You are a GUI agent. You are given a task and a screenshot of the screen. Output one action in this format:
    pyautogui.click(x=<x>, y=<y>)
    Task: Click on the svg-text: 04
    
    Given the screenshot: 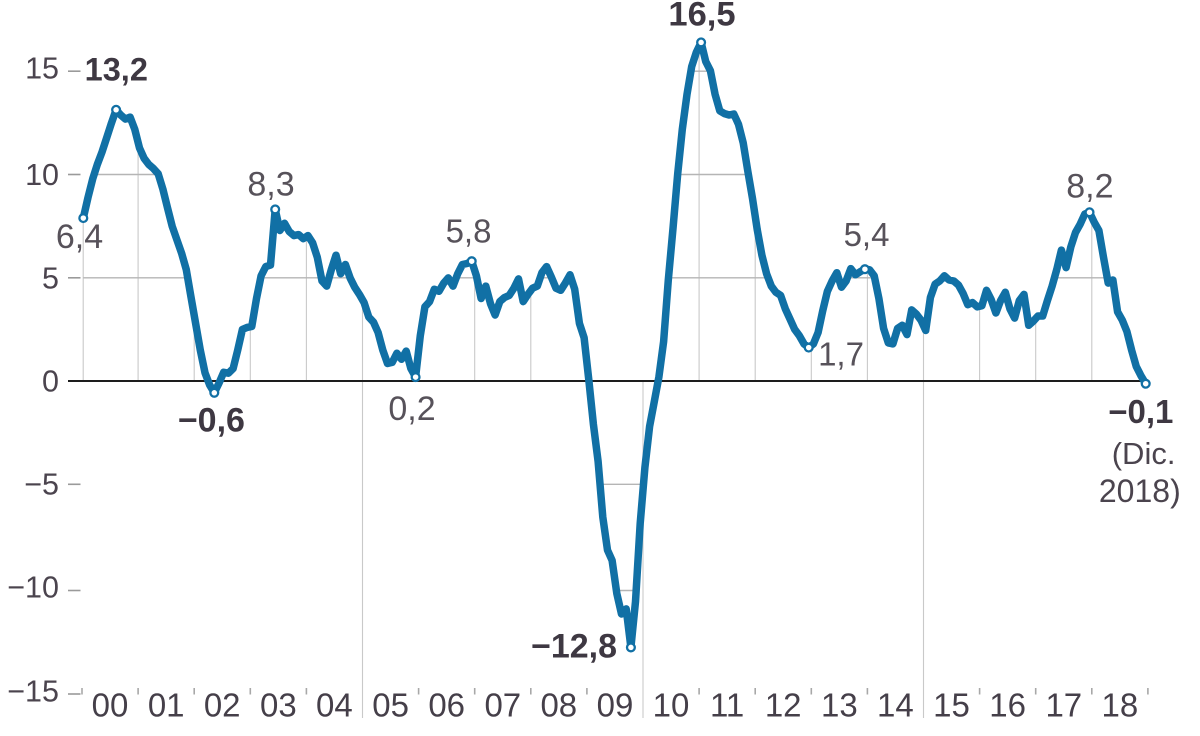 What is the action you would take?
    pyautogui.click(x=334, y=705)
    